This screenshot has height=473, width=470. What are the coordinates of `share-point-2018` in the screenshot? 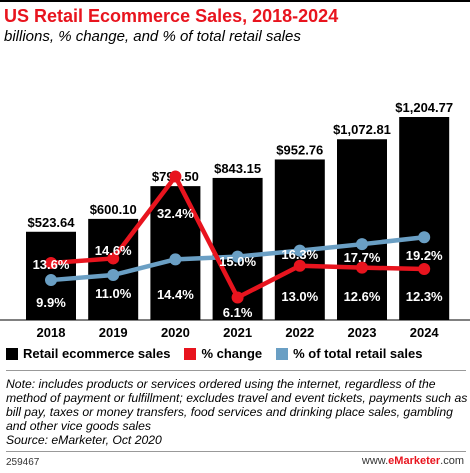 It's located at (51, 280).